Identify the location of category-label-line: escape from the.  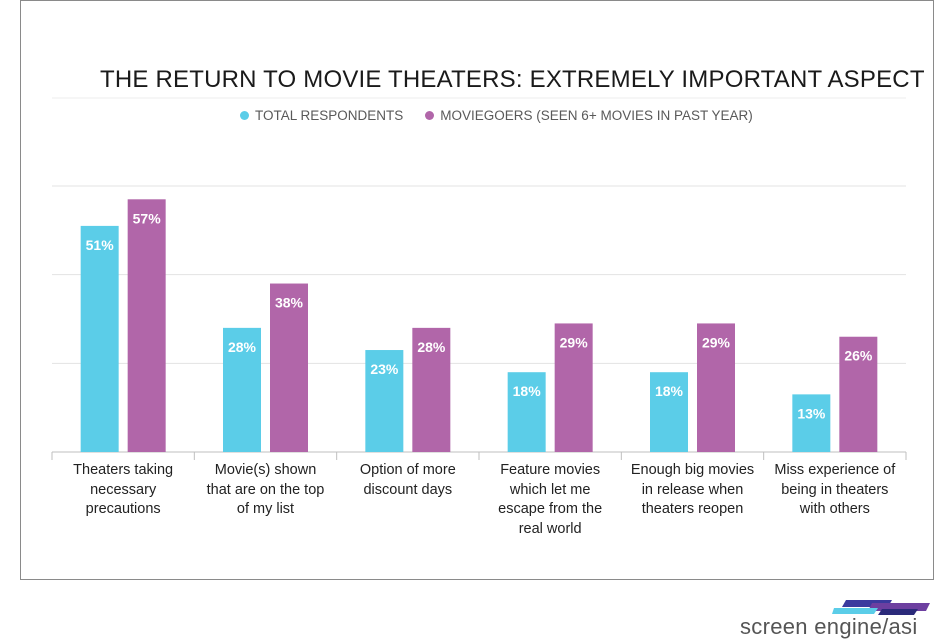
(550, 509).